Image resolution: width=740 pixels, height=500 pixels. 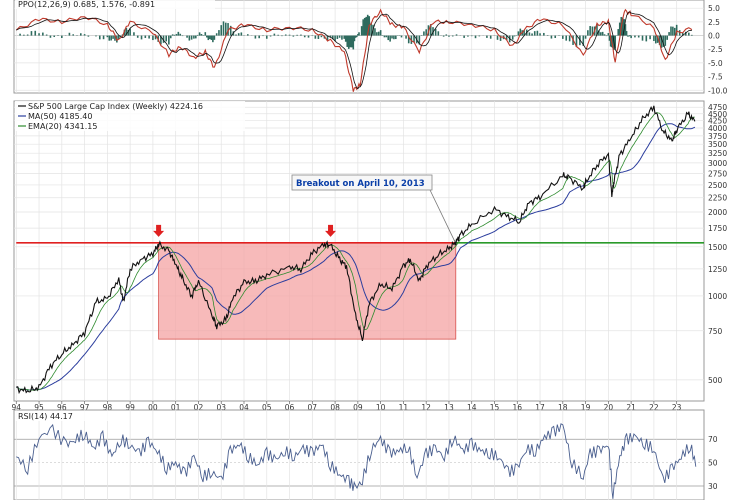 I want to click on price-y-tick: 750, so click(x=715, y=331).